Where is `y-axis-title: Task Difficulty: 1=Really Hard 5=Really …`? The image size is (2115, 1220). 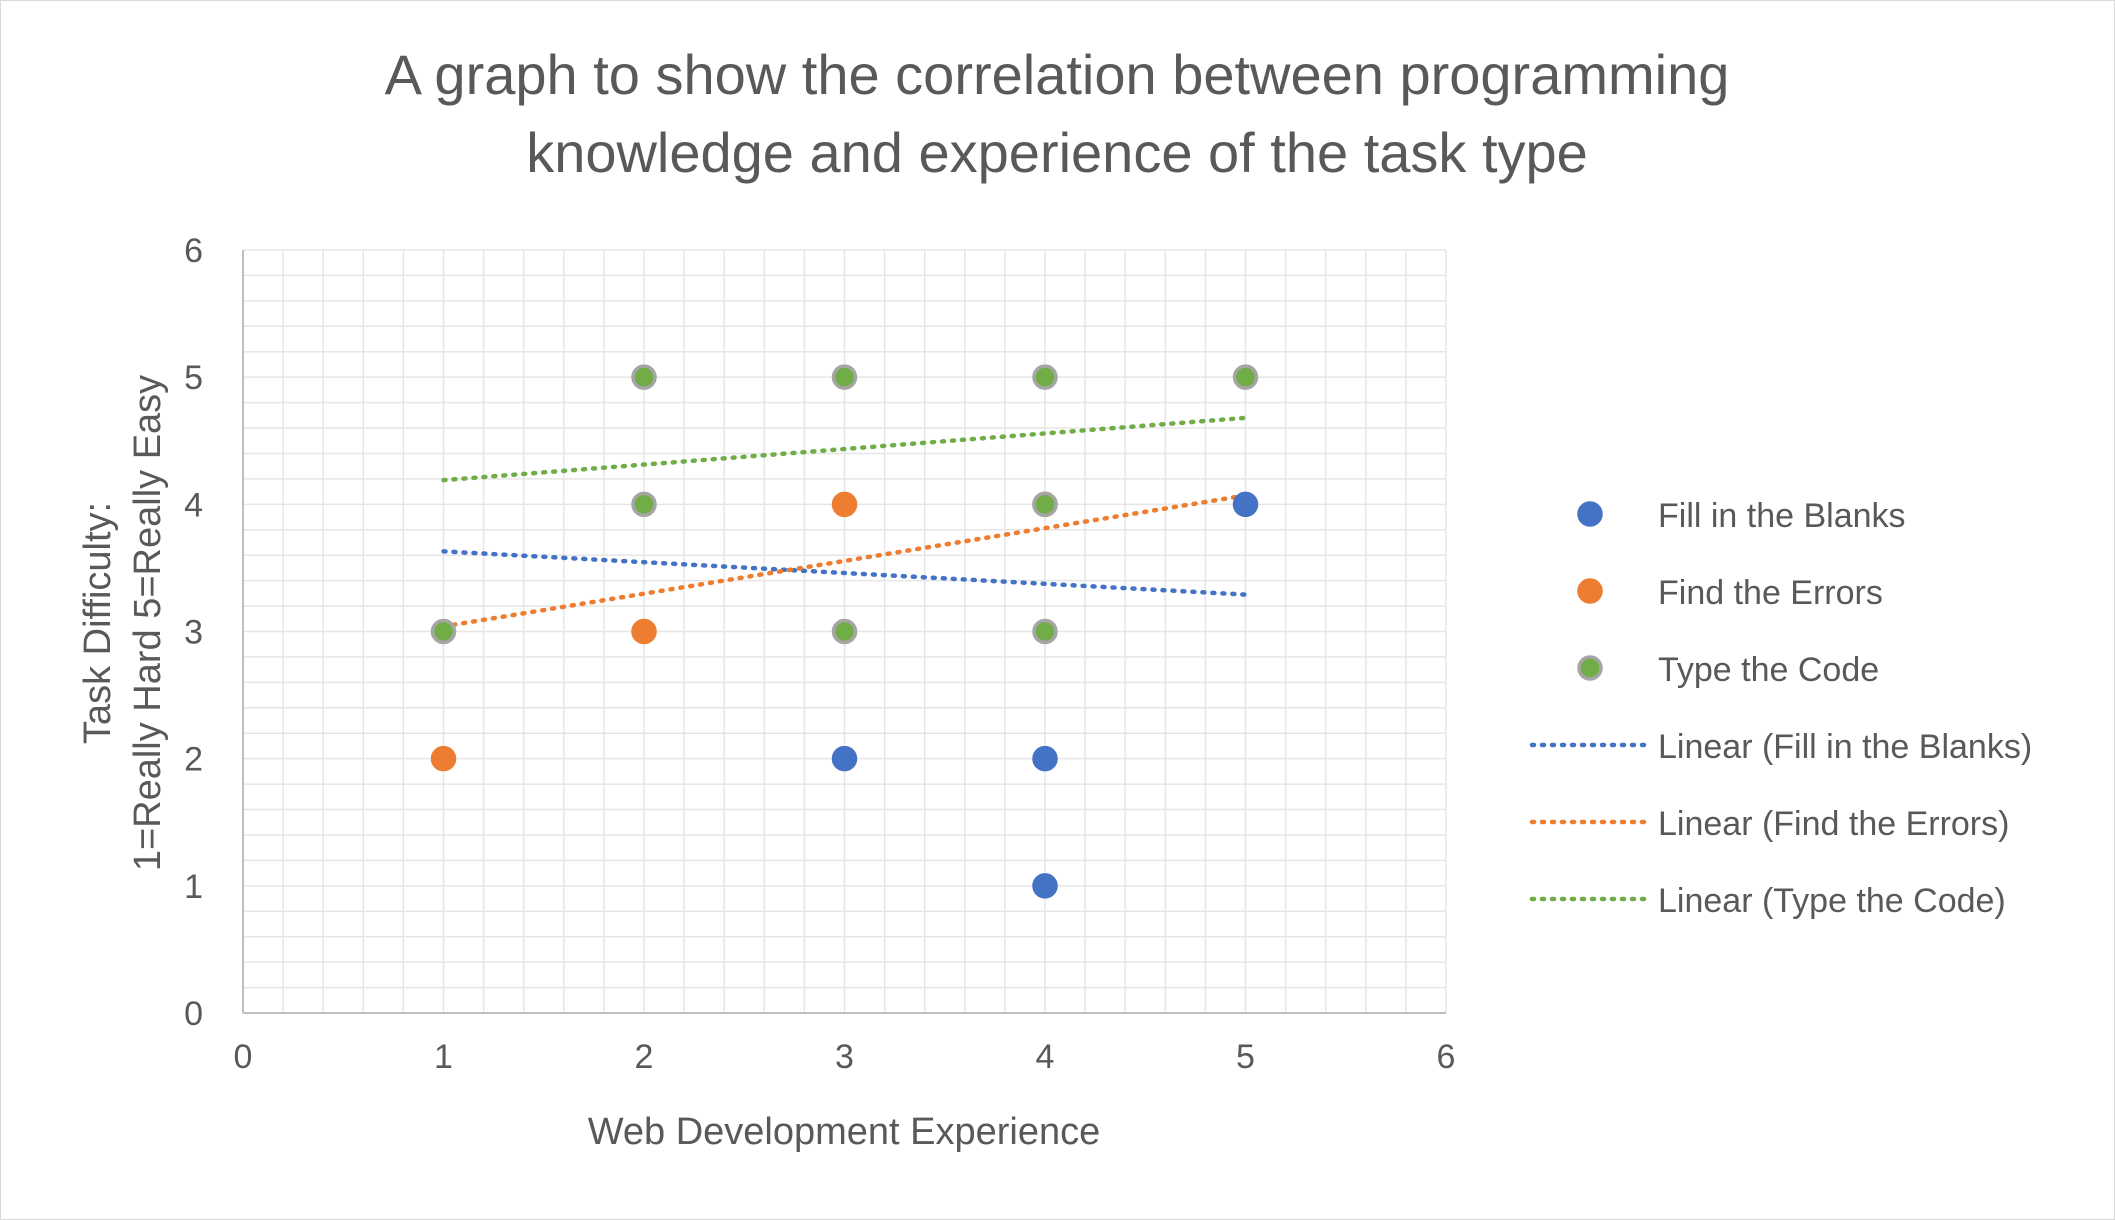 y-axis-title: Task Difficulty: 1=Really Hard 5=Really … is located at coordinates (123, 623).